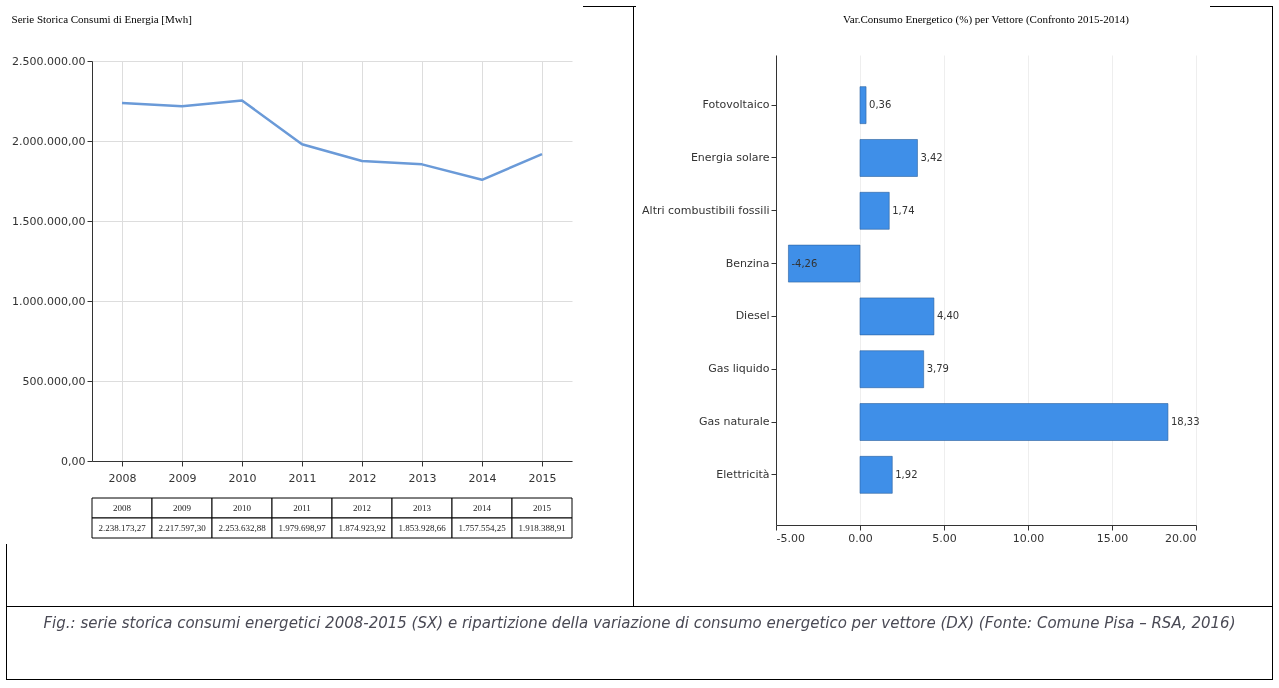  I want to click on x-tick-label: 10.00, so click(1028, 538).